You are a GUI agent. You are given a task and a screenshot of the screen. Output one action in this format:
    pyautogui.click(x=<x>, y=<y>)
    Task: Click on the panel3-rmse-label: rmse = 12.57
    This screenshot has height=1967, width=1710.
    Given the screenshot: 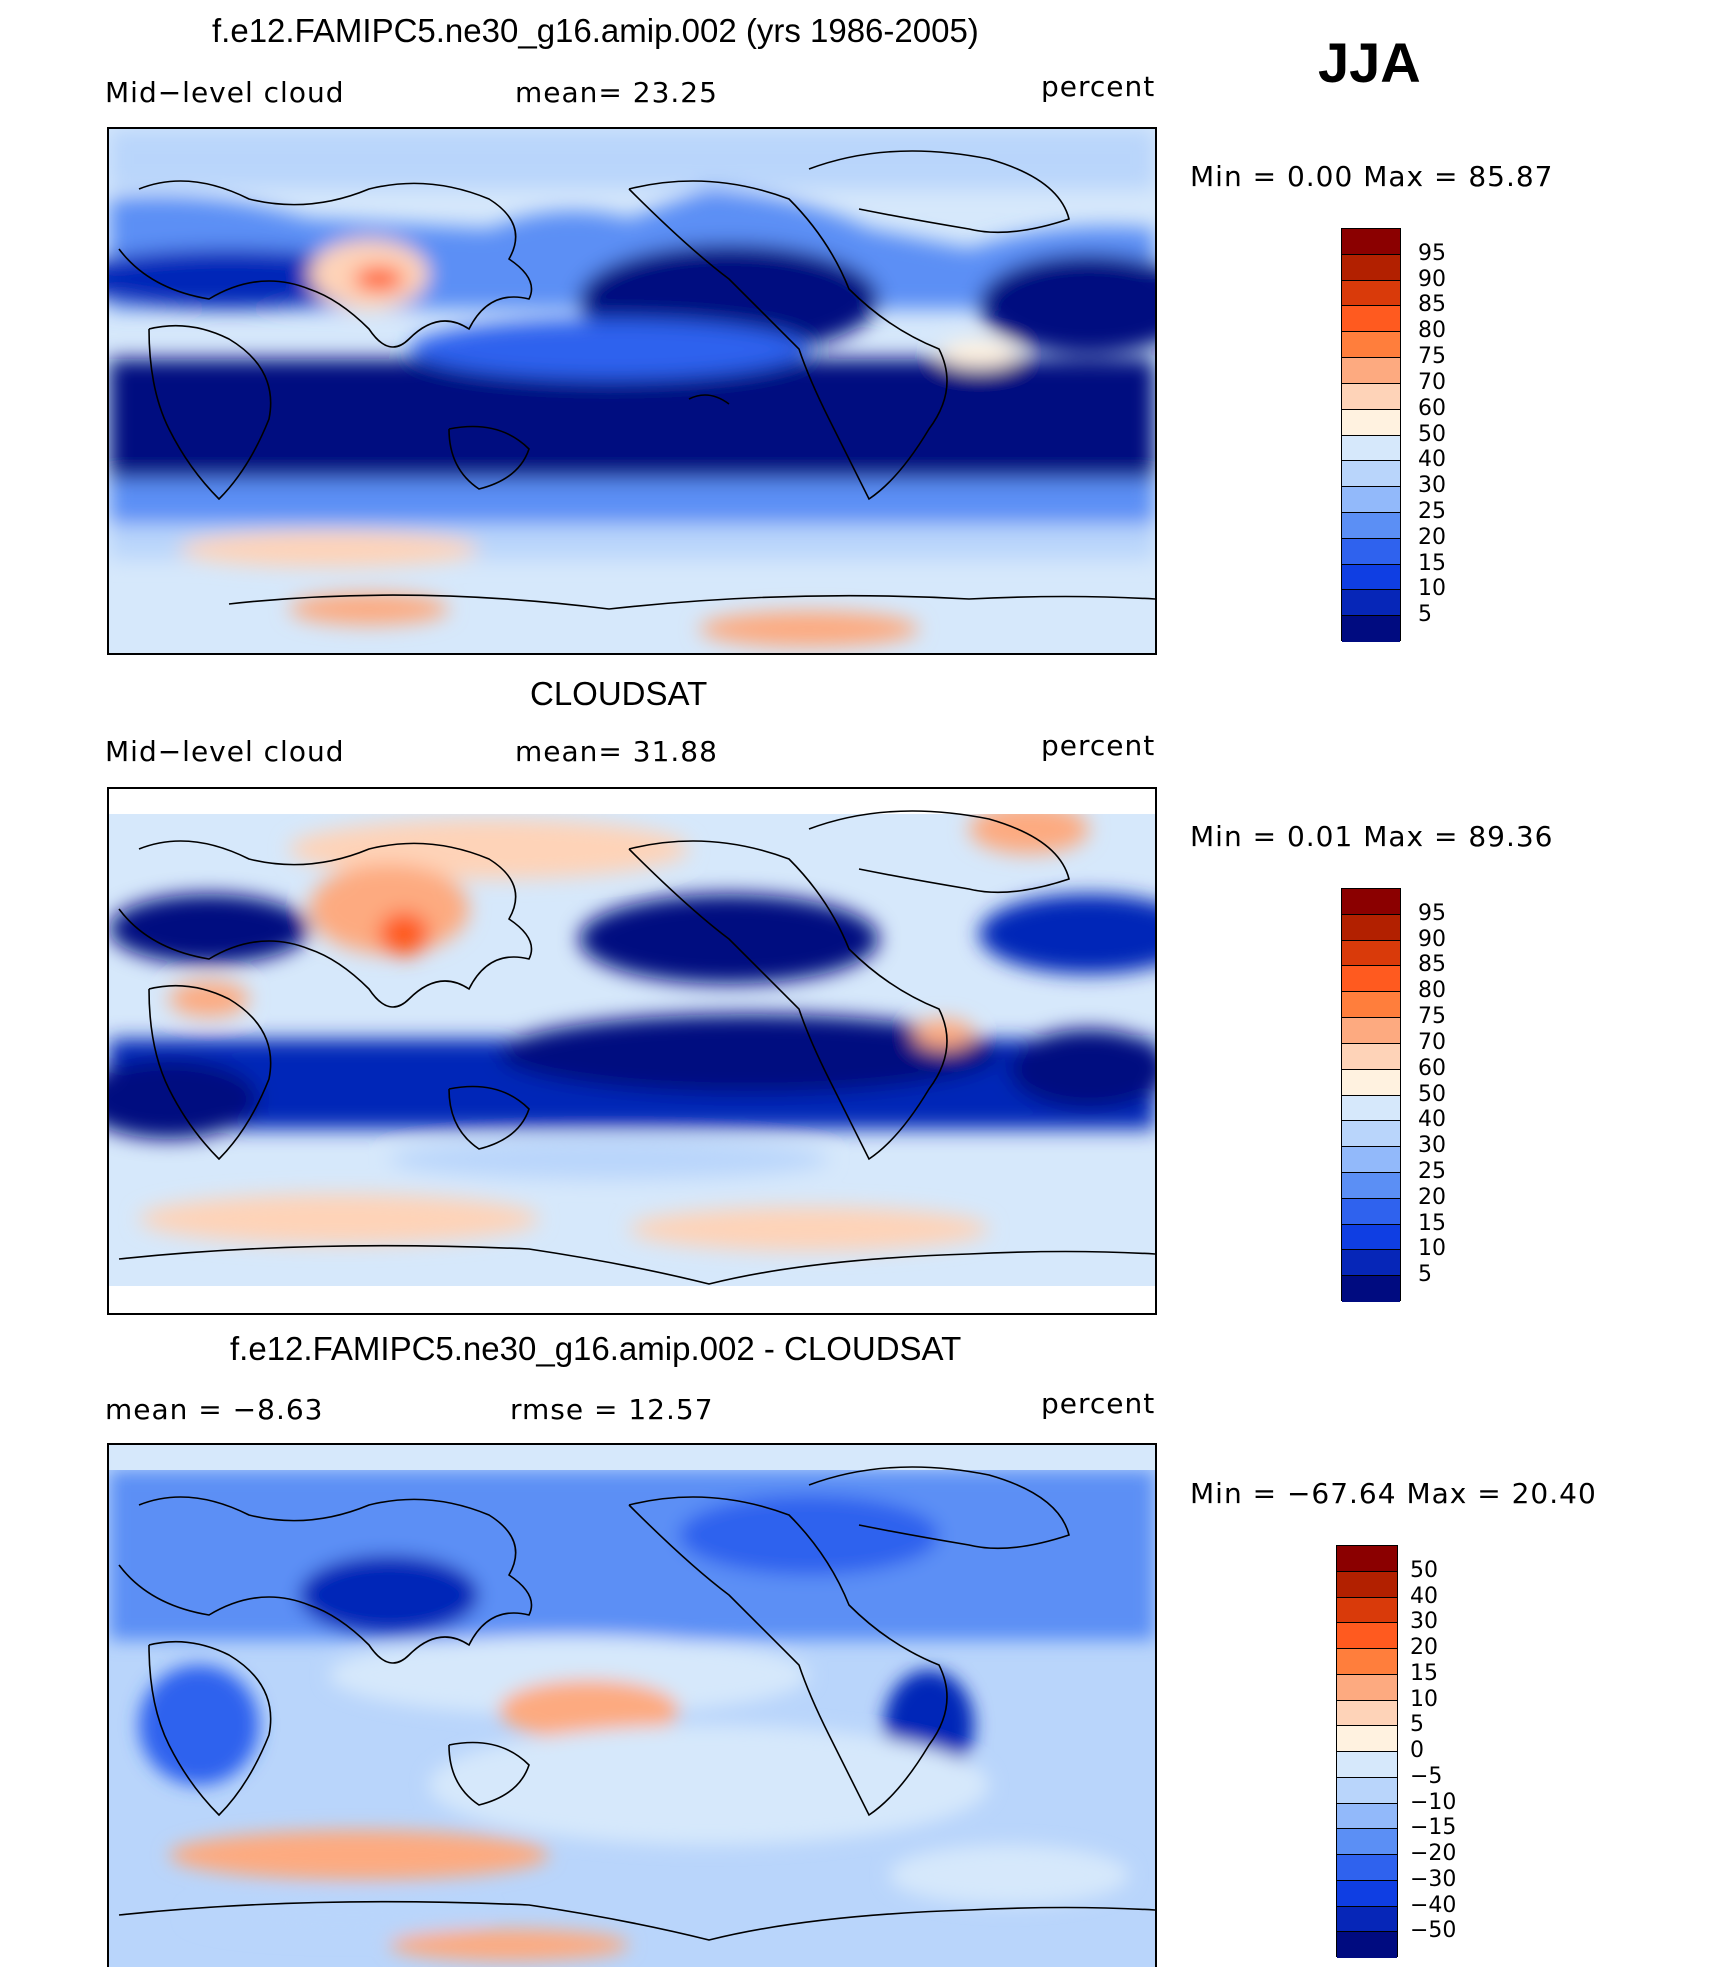 What is the action you would take?
    pyautogui.click(x=612, y=1409)
    